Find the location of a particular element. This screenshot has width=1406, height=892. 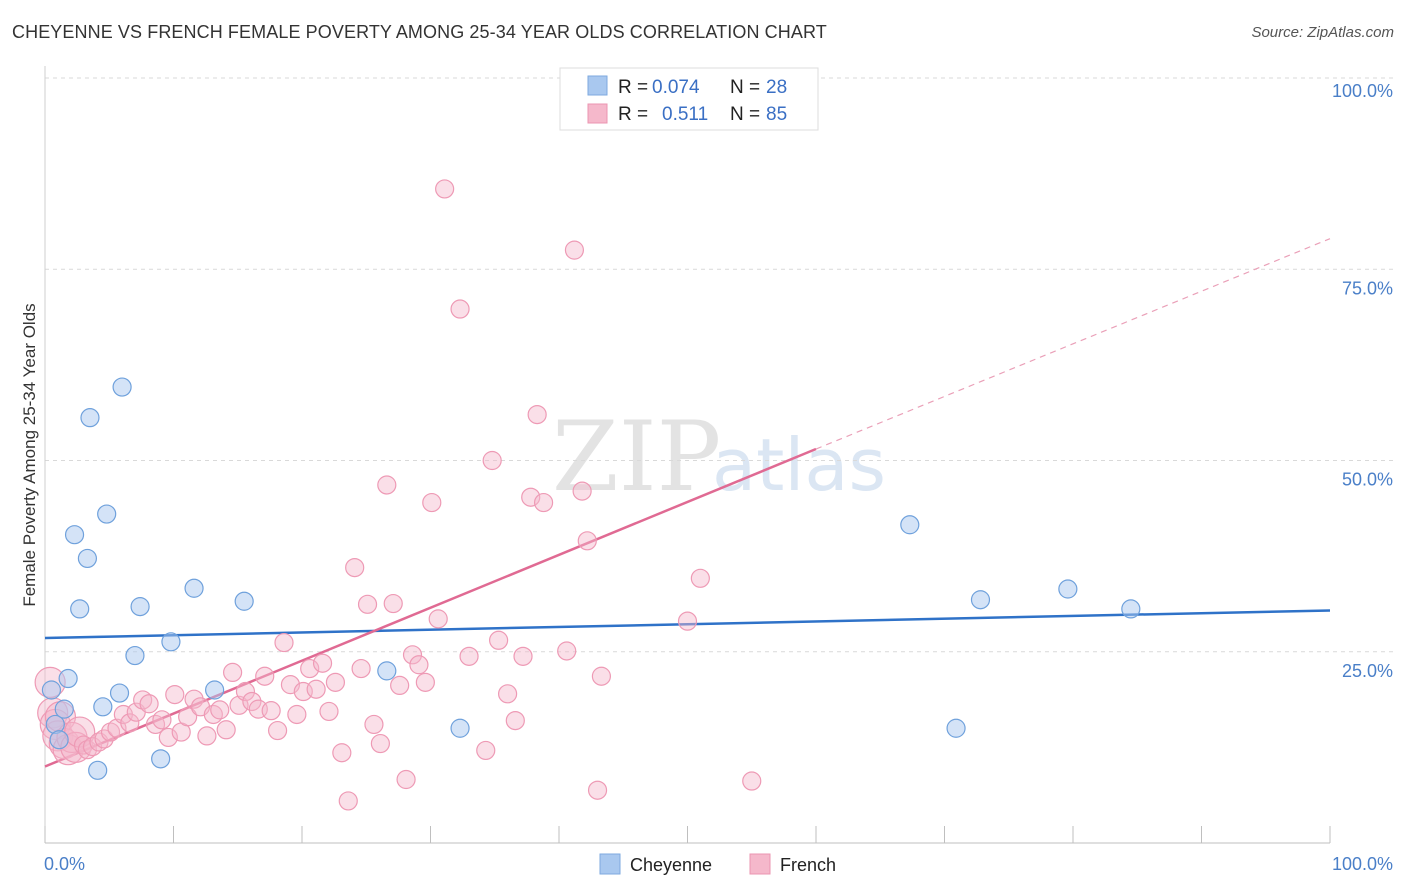

watermark: ZIP atlas is located at coordinates (719, 457).